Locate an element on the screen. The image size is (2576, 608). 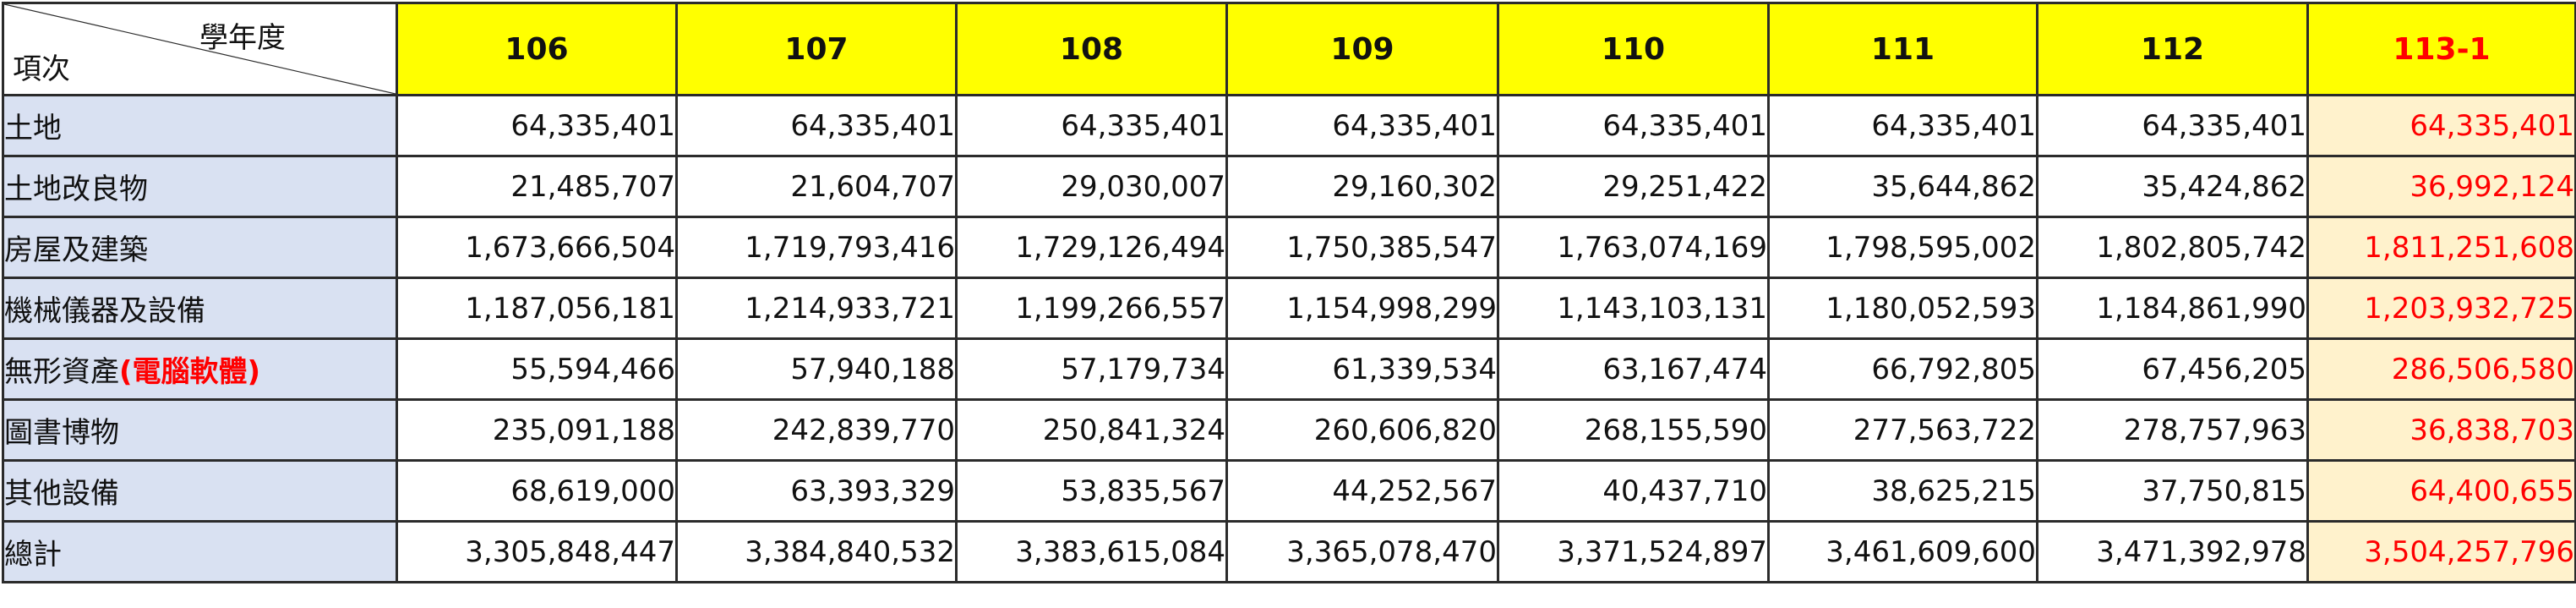
table-cell: 1,199,266,557 is located at coordinates (1091, 309).